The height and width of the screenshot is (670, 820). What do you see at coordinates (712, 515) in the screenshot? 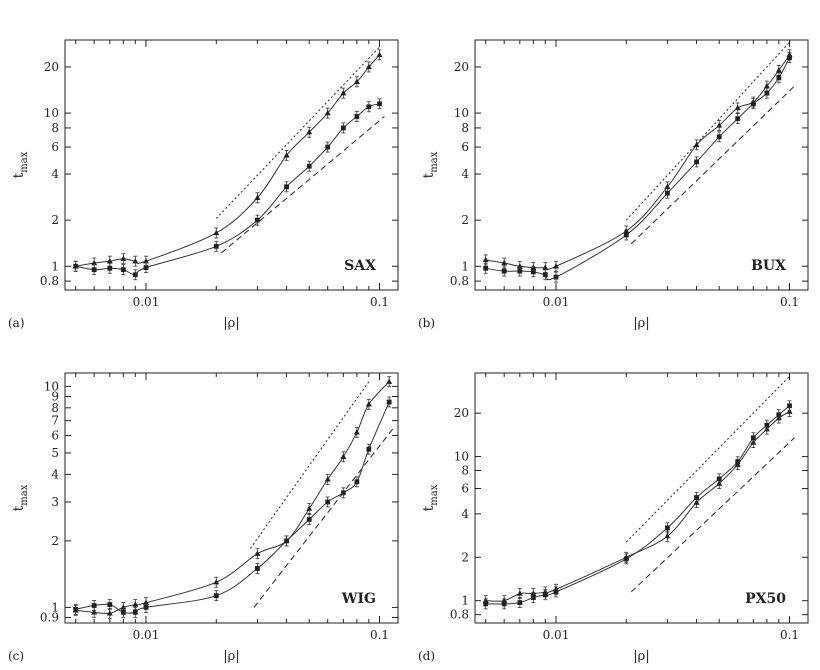
I see `reference-line-dashed` at bounding box center [712, 515].